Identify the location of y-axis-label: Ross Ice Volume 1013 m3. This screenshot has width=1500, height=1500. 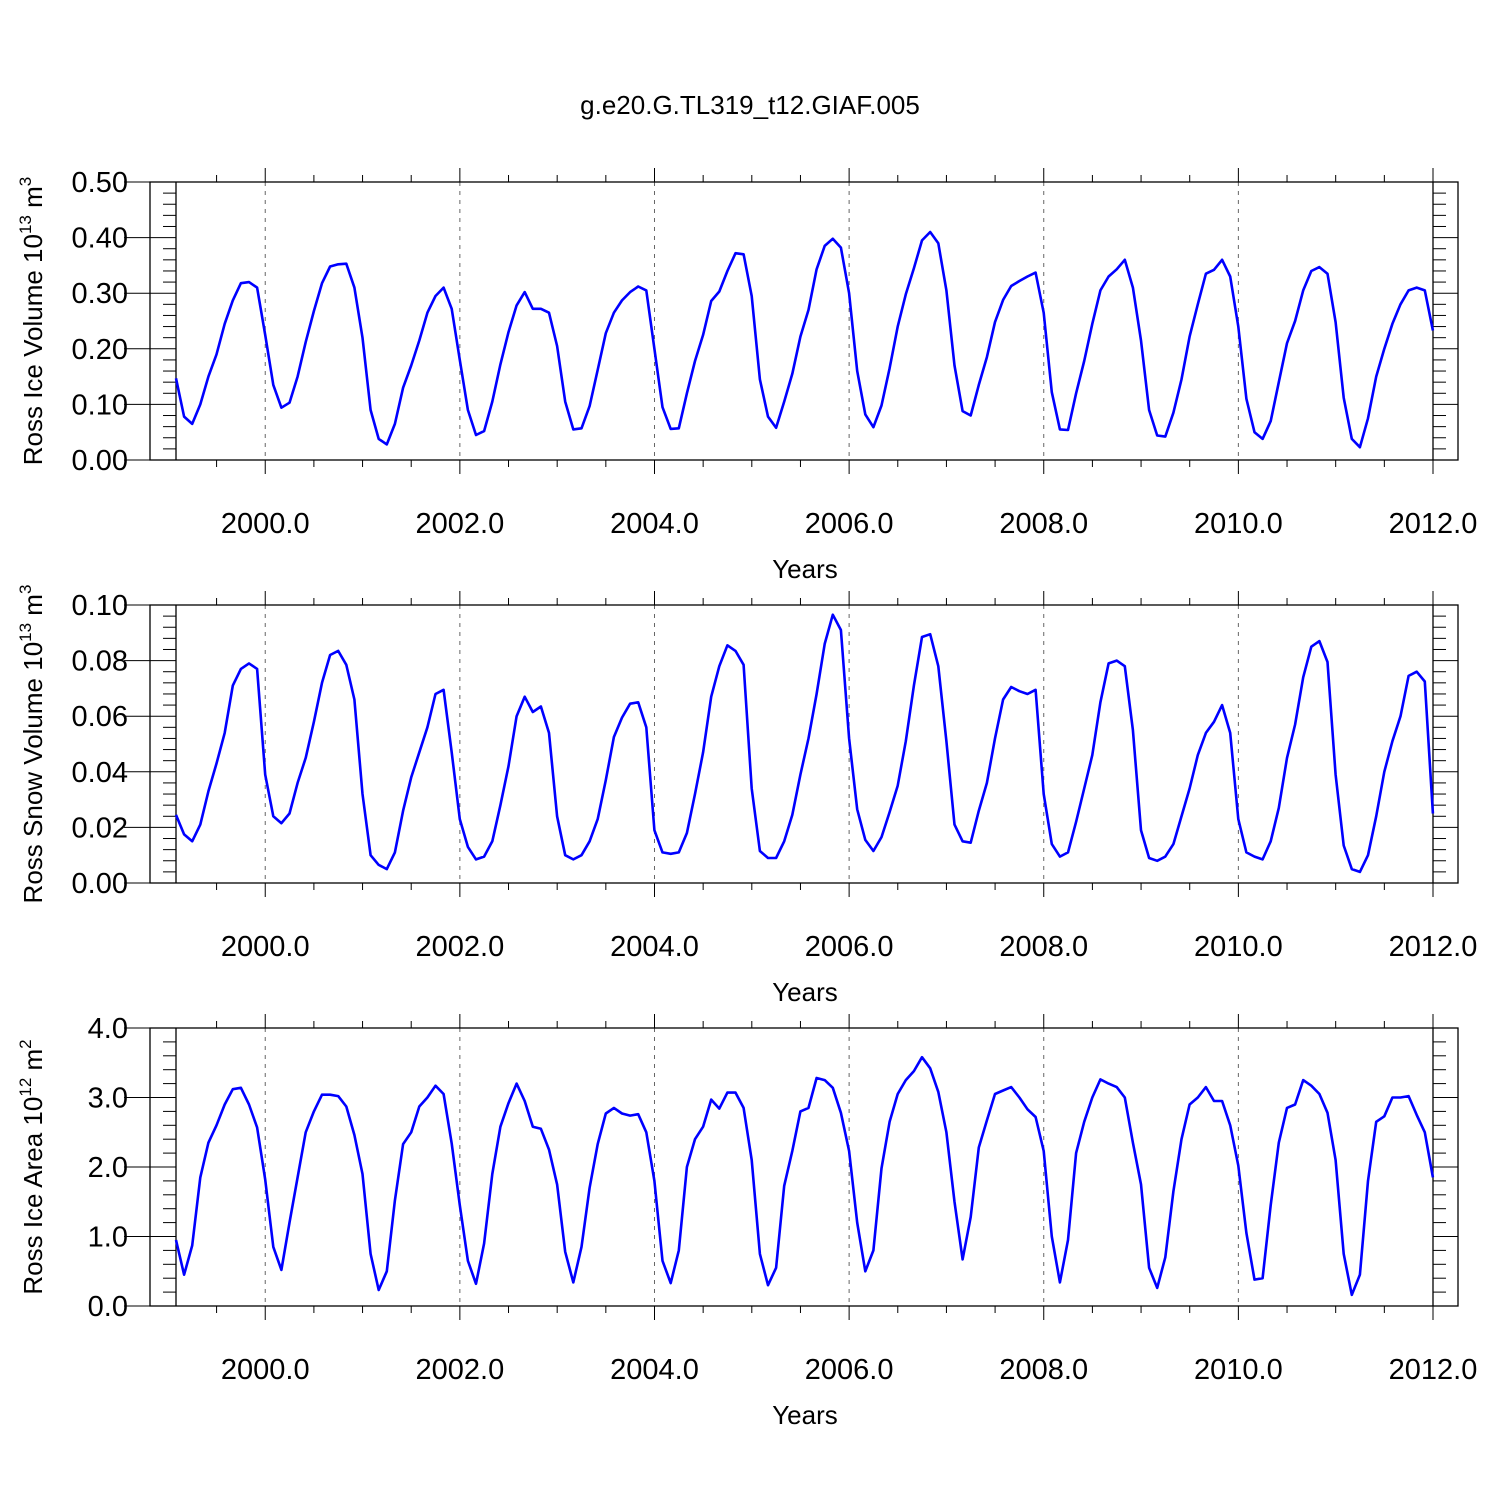
(32, 321).